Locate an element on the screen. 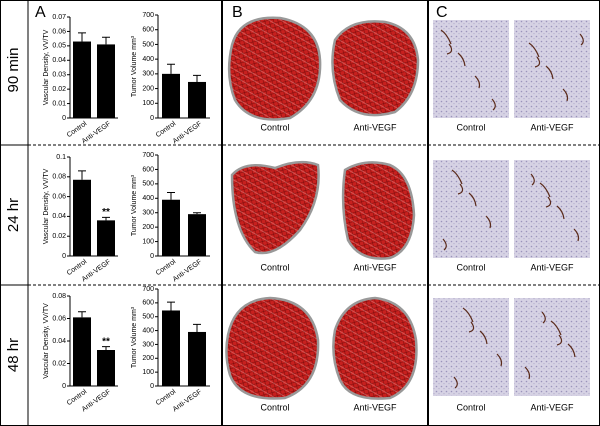 The width and height of the screenshot is (600, 426). x-tick-label: Control is located at coordinates (166, 267).